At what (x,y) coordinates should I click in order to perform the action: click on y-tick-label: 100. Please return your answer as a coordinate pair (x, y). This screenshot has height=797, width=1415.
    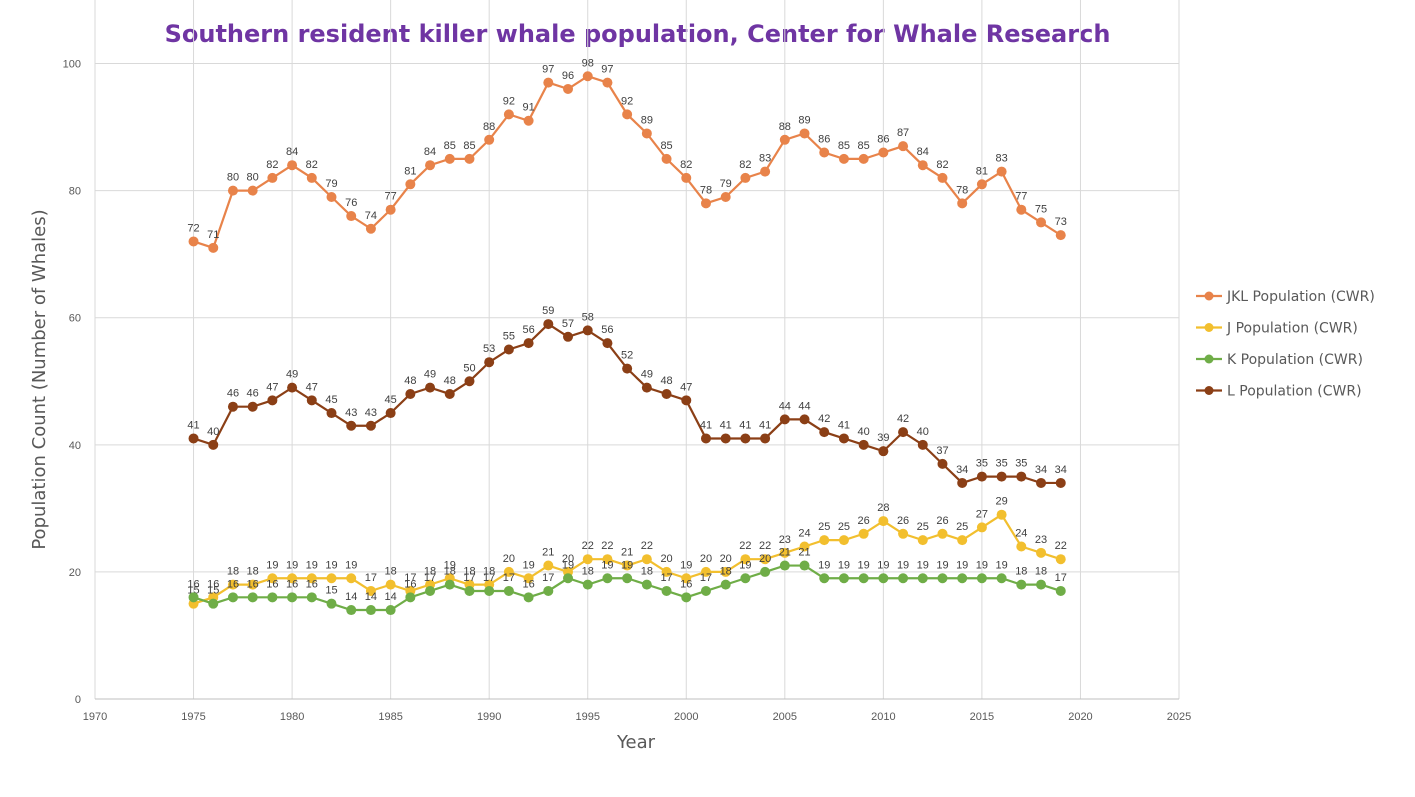
    Looking at the image, I should click on (72, 65).